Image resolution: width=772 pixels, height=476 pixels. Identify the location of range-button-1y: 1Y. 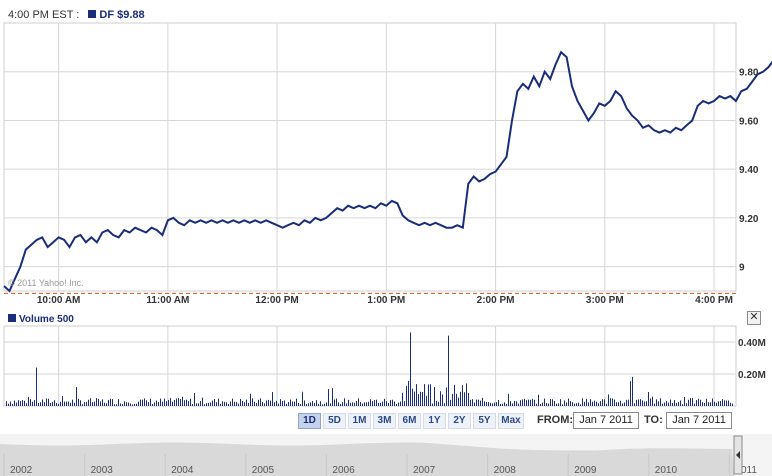
(434, 421).